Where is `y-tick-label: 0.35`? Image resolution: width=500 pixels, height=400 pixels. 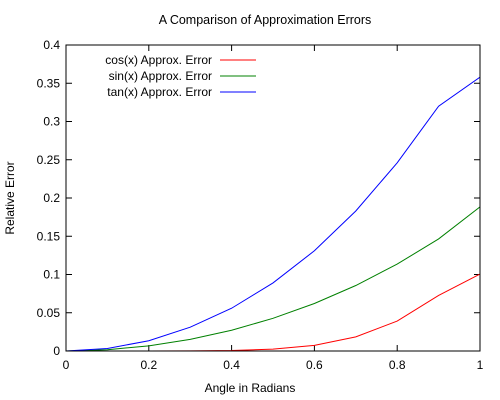 y-tick-label: 0.35 is located at coordinates (49, 83).